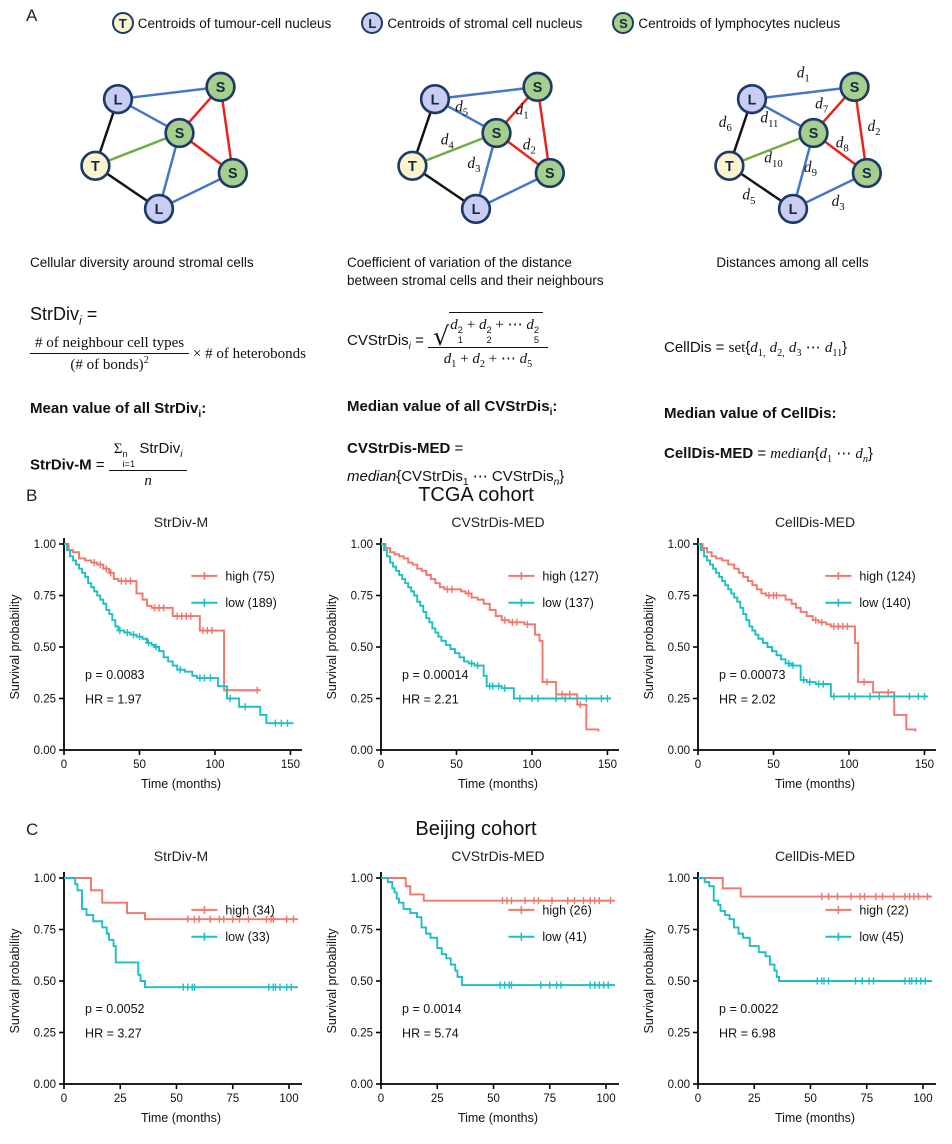  I want to click on cell-network-diagram-1: L S S T S L, so click(163, 148).